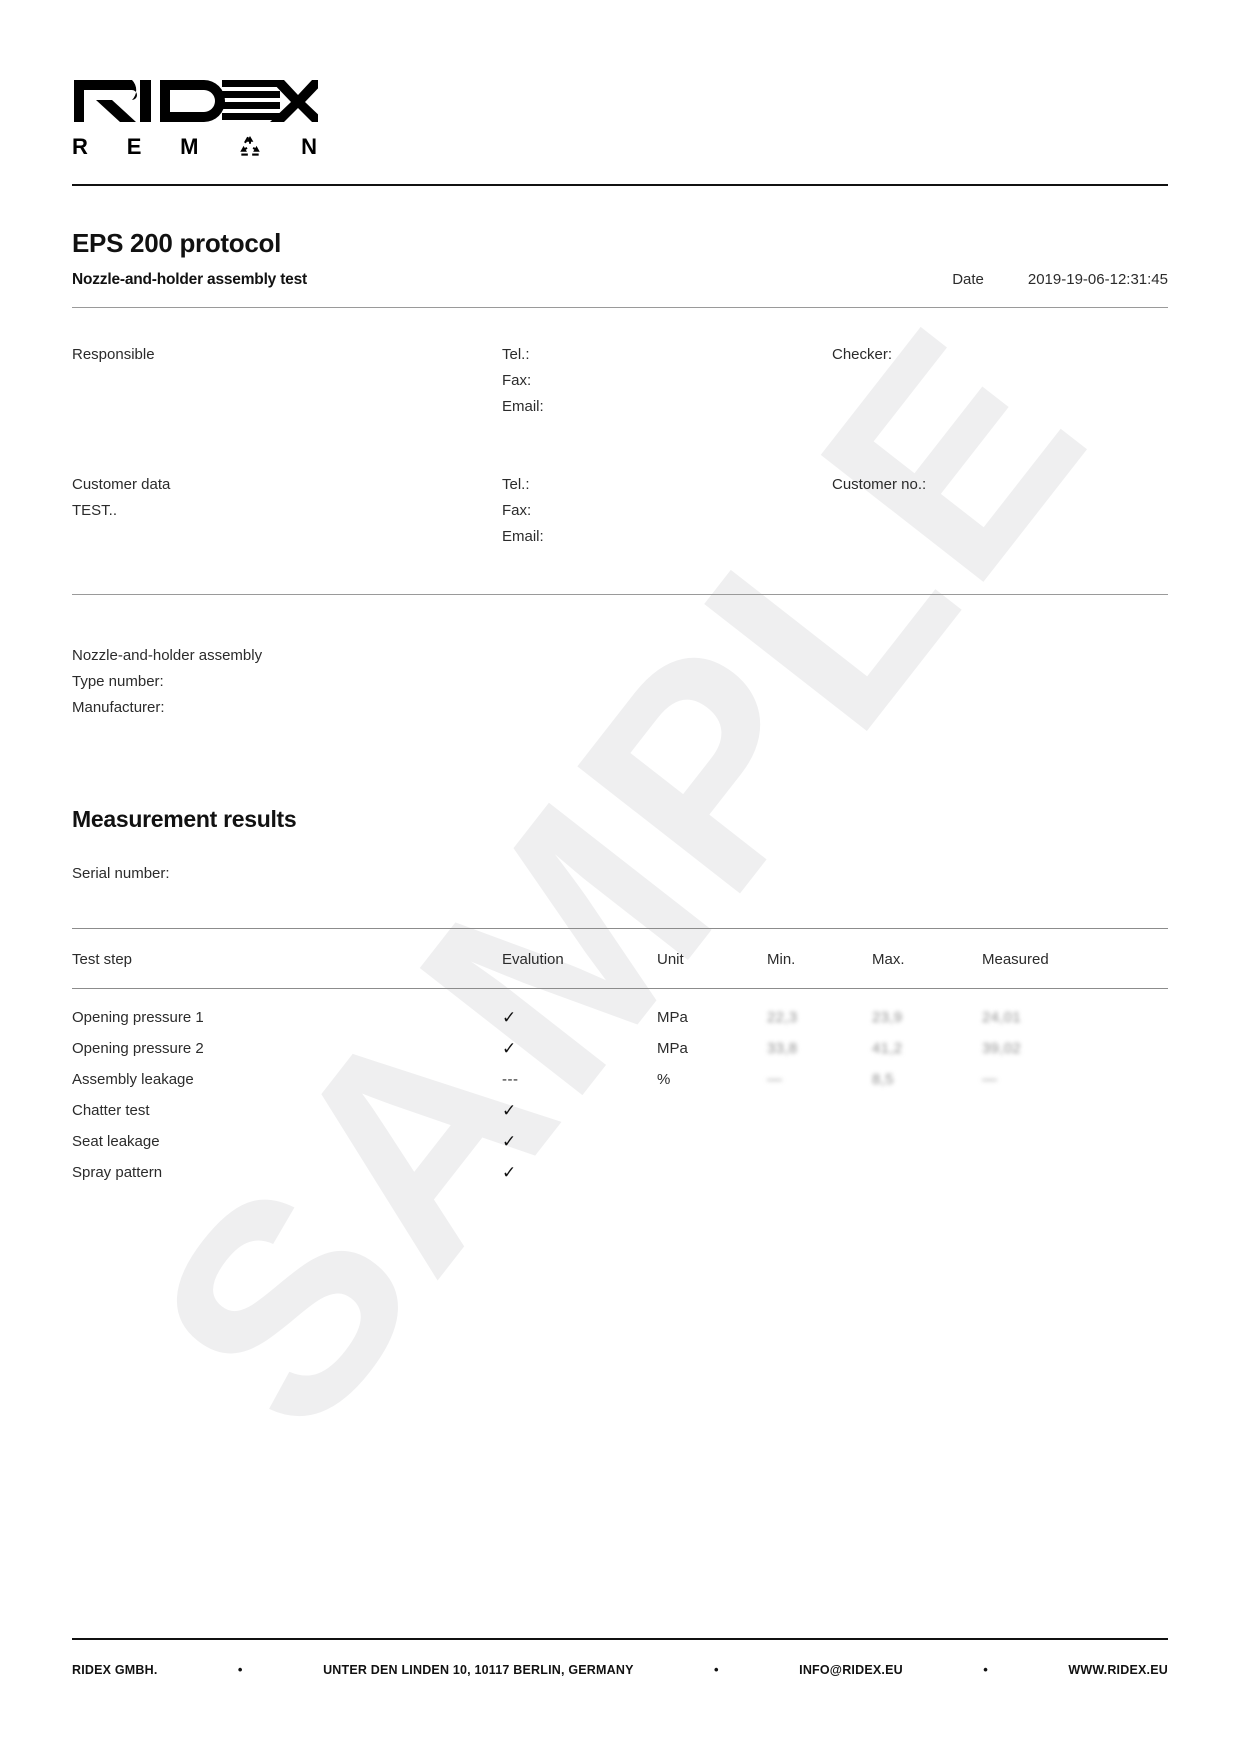 This screenshot has width=1240, height=1755. I want to click on column-header-min: Min., so click(819, 959).